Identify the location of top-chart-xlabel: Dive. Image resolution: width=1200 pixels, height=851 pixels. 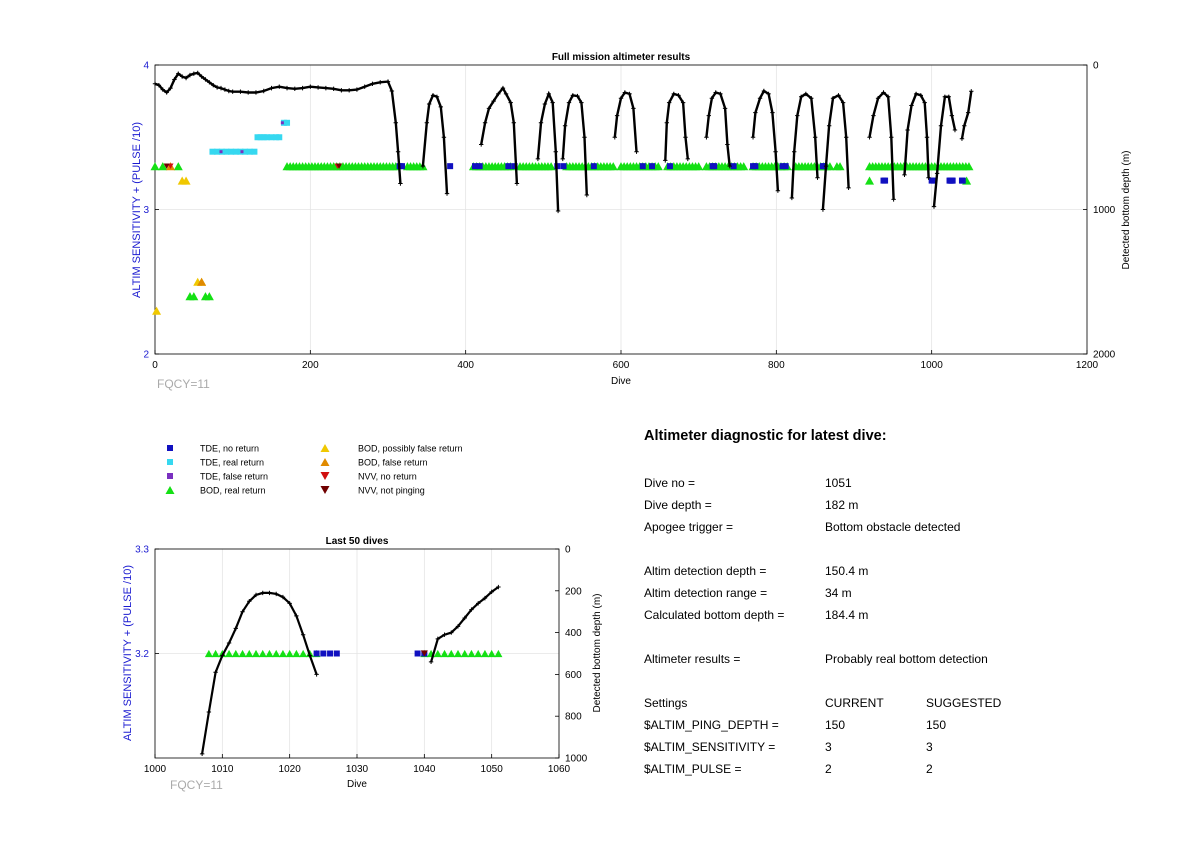
(621, 381).